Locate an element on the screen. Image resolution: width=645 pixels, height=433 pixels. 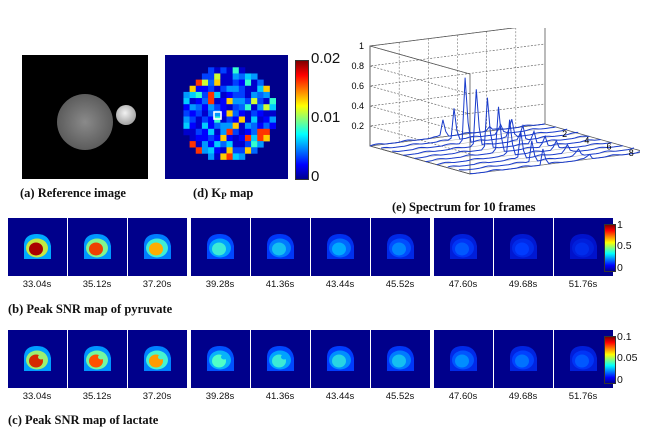
lactate-frames-strip is located at coordinates (310, 359).